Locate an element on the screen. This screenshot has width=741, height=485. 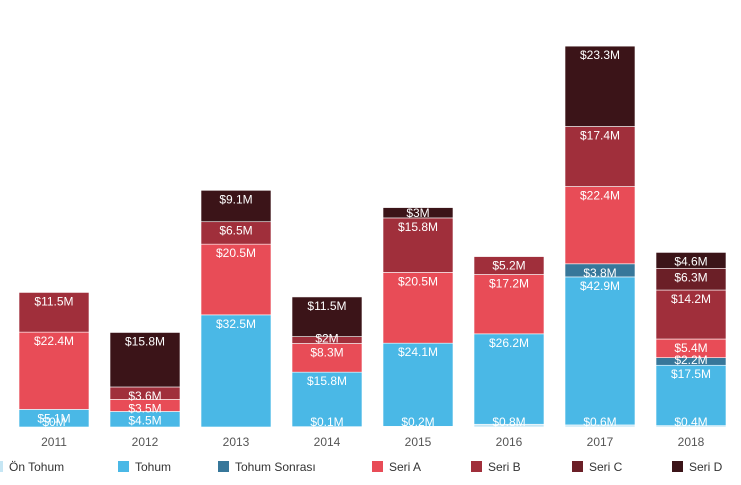
legend-label-on-tohum: Ön Tohum is located at coordinates (36, 467).